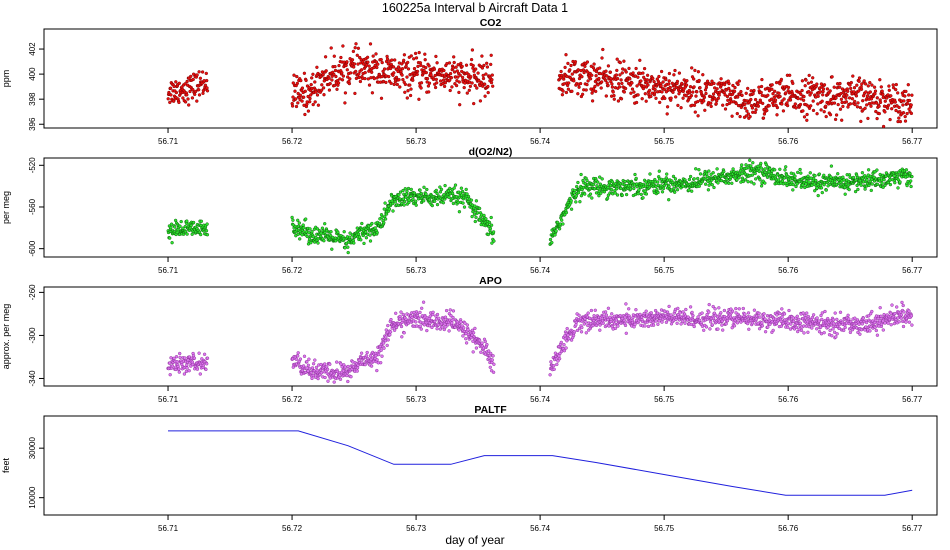  Describe the element at coordinates (540, 463) in the screenshot. I see `paltf-line` at that location.